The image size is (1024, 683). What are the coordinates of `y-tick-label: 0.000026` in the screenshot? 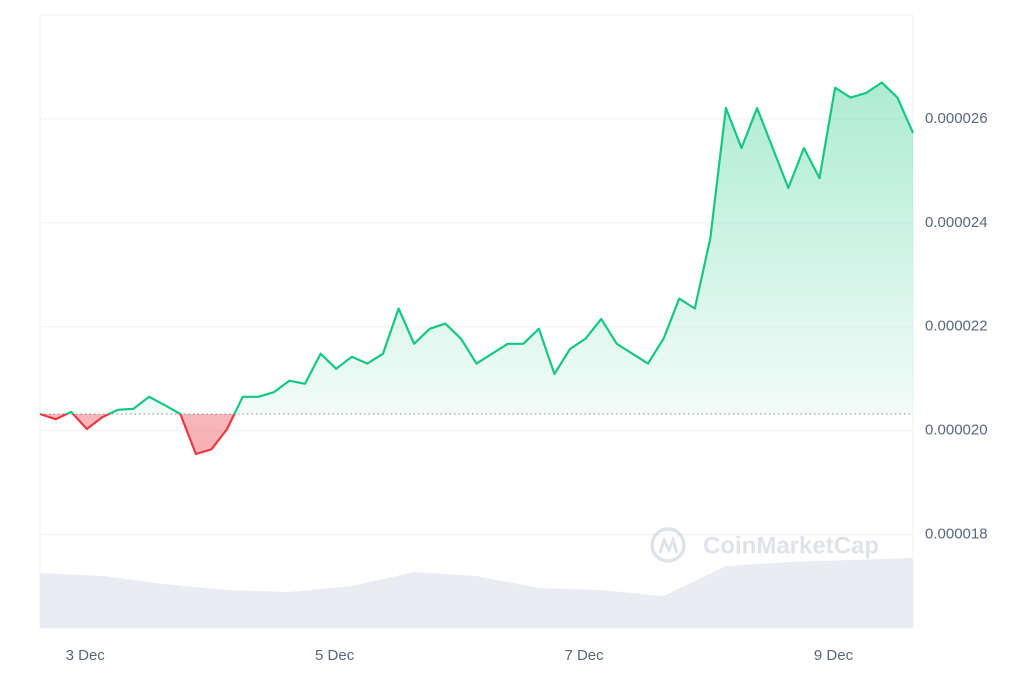 It's located at (956, 118).